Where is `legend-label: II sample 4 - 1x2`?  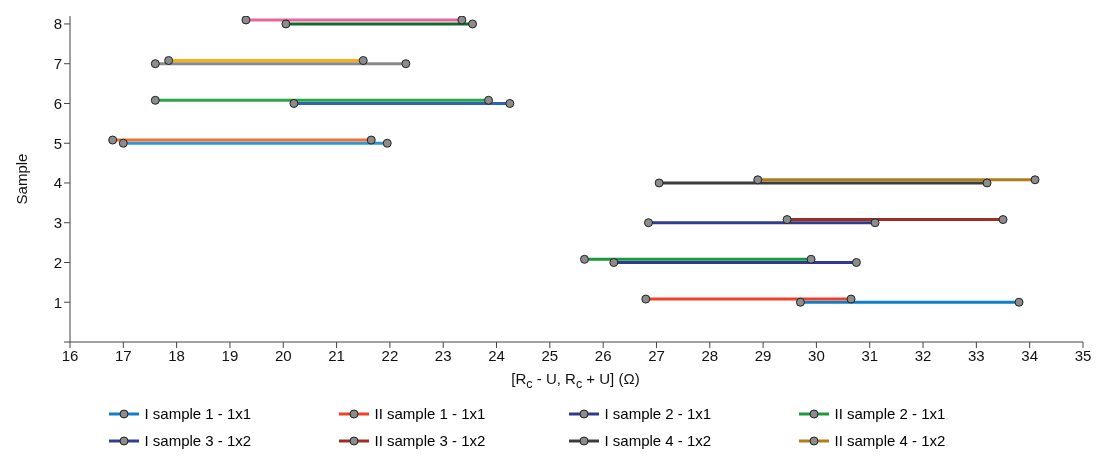 legend-label: II sample 4 - 1x2 is located at coordinates (890, 440).